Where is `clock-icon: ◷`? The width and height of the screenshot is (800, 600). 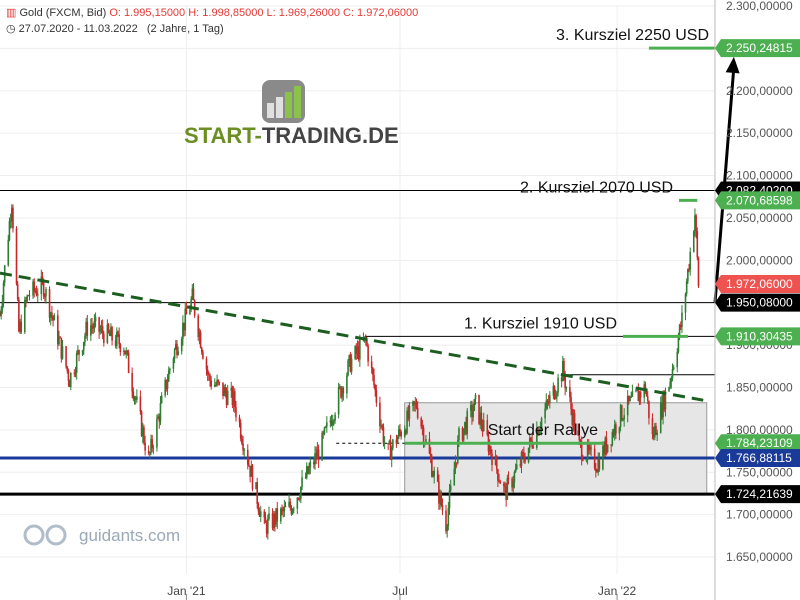 clock-icon: ◷ is located at coordinates (11, 29).